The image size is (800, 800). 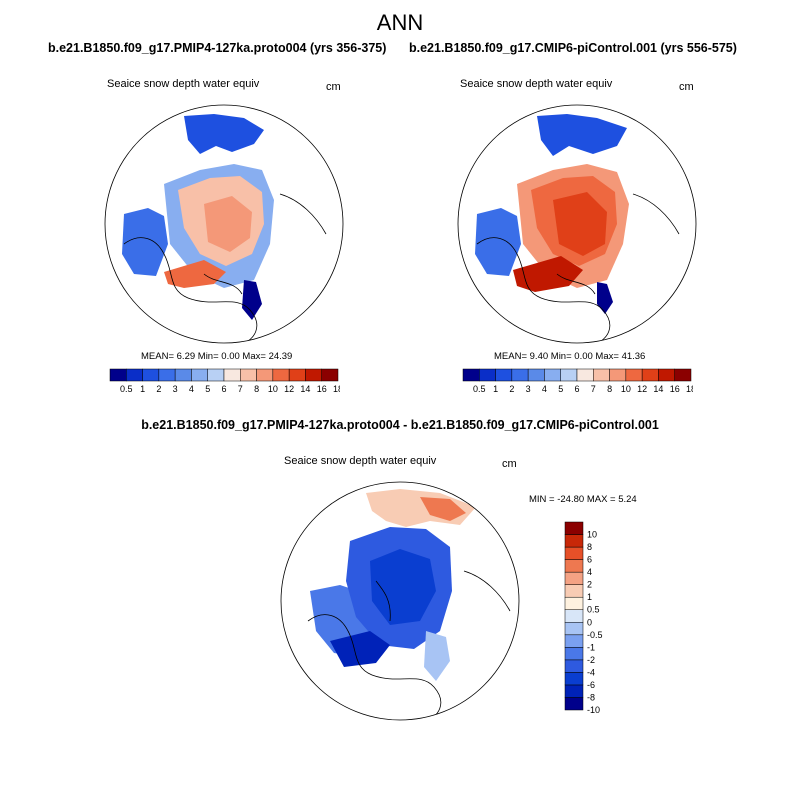 I want to click on panel3-colorbar-tick-label: 8, so click(x=589, y=547).